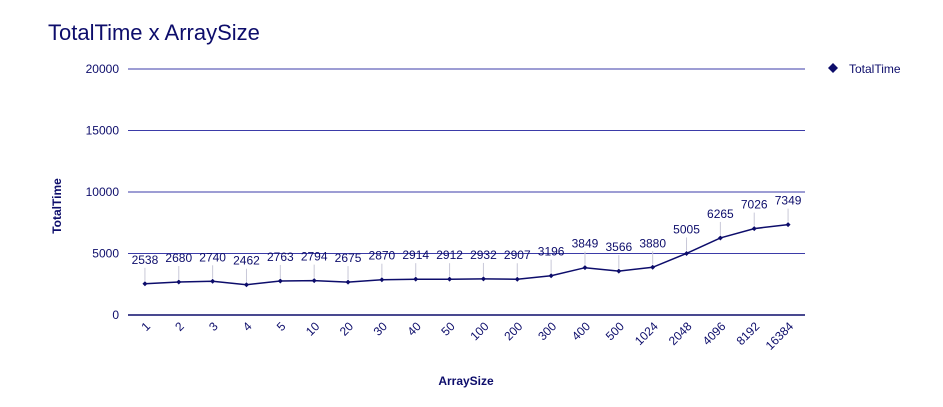  I want to click on y-tick-label: 10000, so click(103, 192).